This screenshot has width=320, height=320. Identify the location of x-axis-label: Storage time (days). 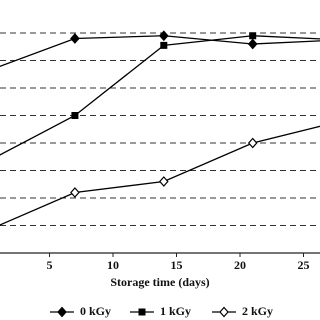
(159, 282).